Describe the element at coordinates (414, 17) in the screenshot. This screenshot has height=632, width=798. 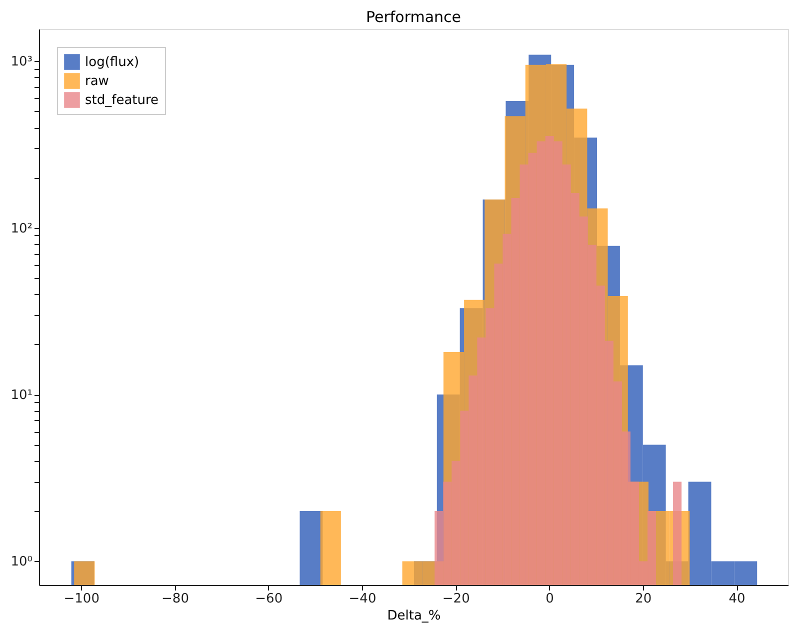
I see `chart-title: Performance` at that location.